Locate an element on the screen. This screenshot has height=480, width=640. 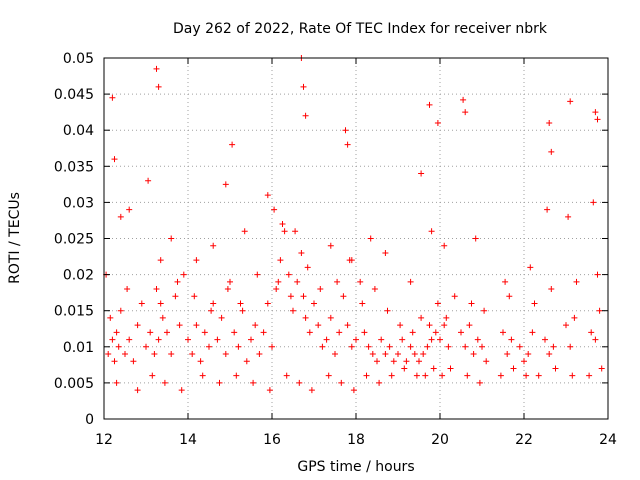
y-axis-label: ROTI / TECUs is located at coordinates (15, 238).